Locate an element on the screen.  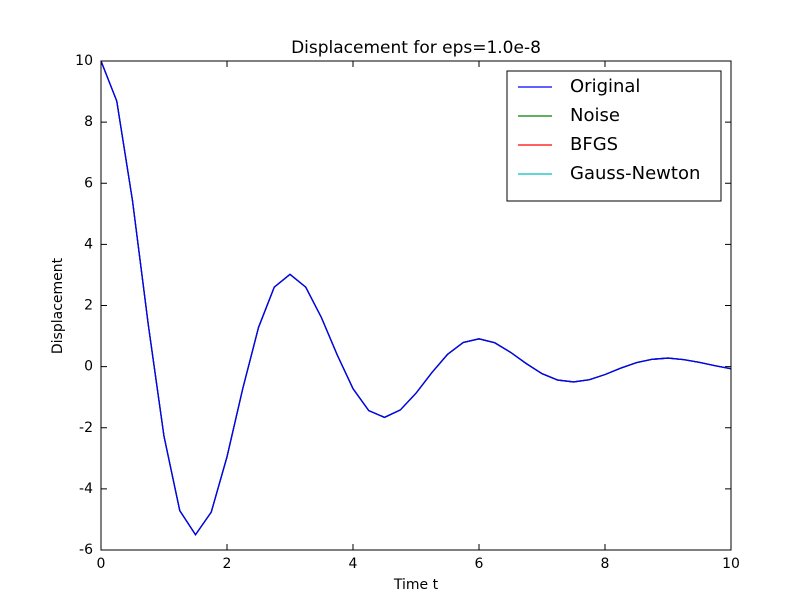
x-tick-label: 8 is located at coordinates (605, 564).